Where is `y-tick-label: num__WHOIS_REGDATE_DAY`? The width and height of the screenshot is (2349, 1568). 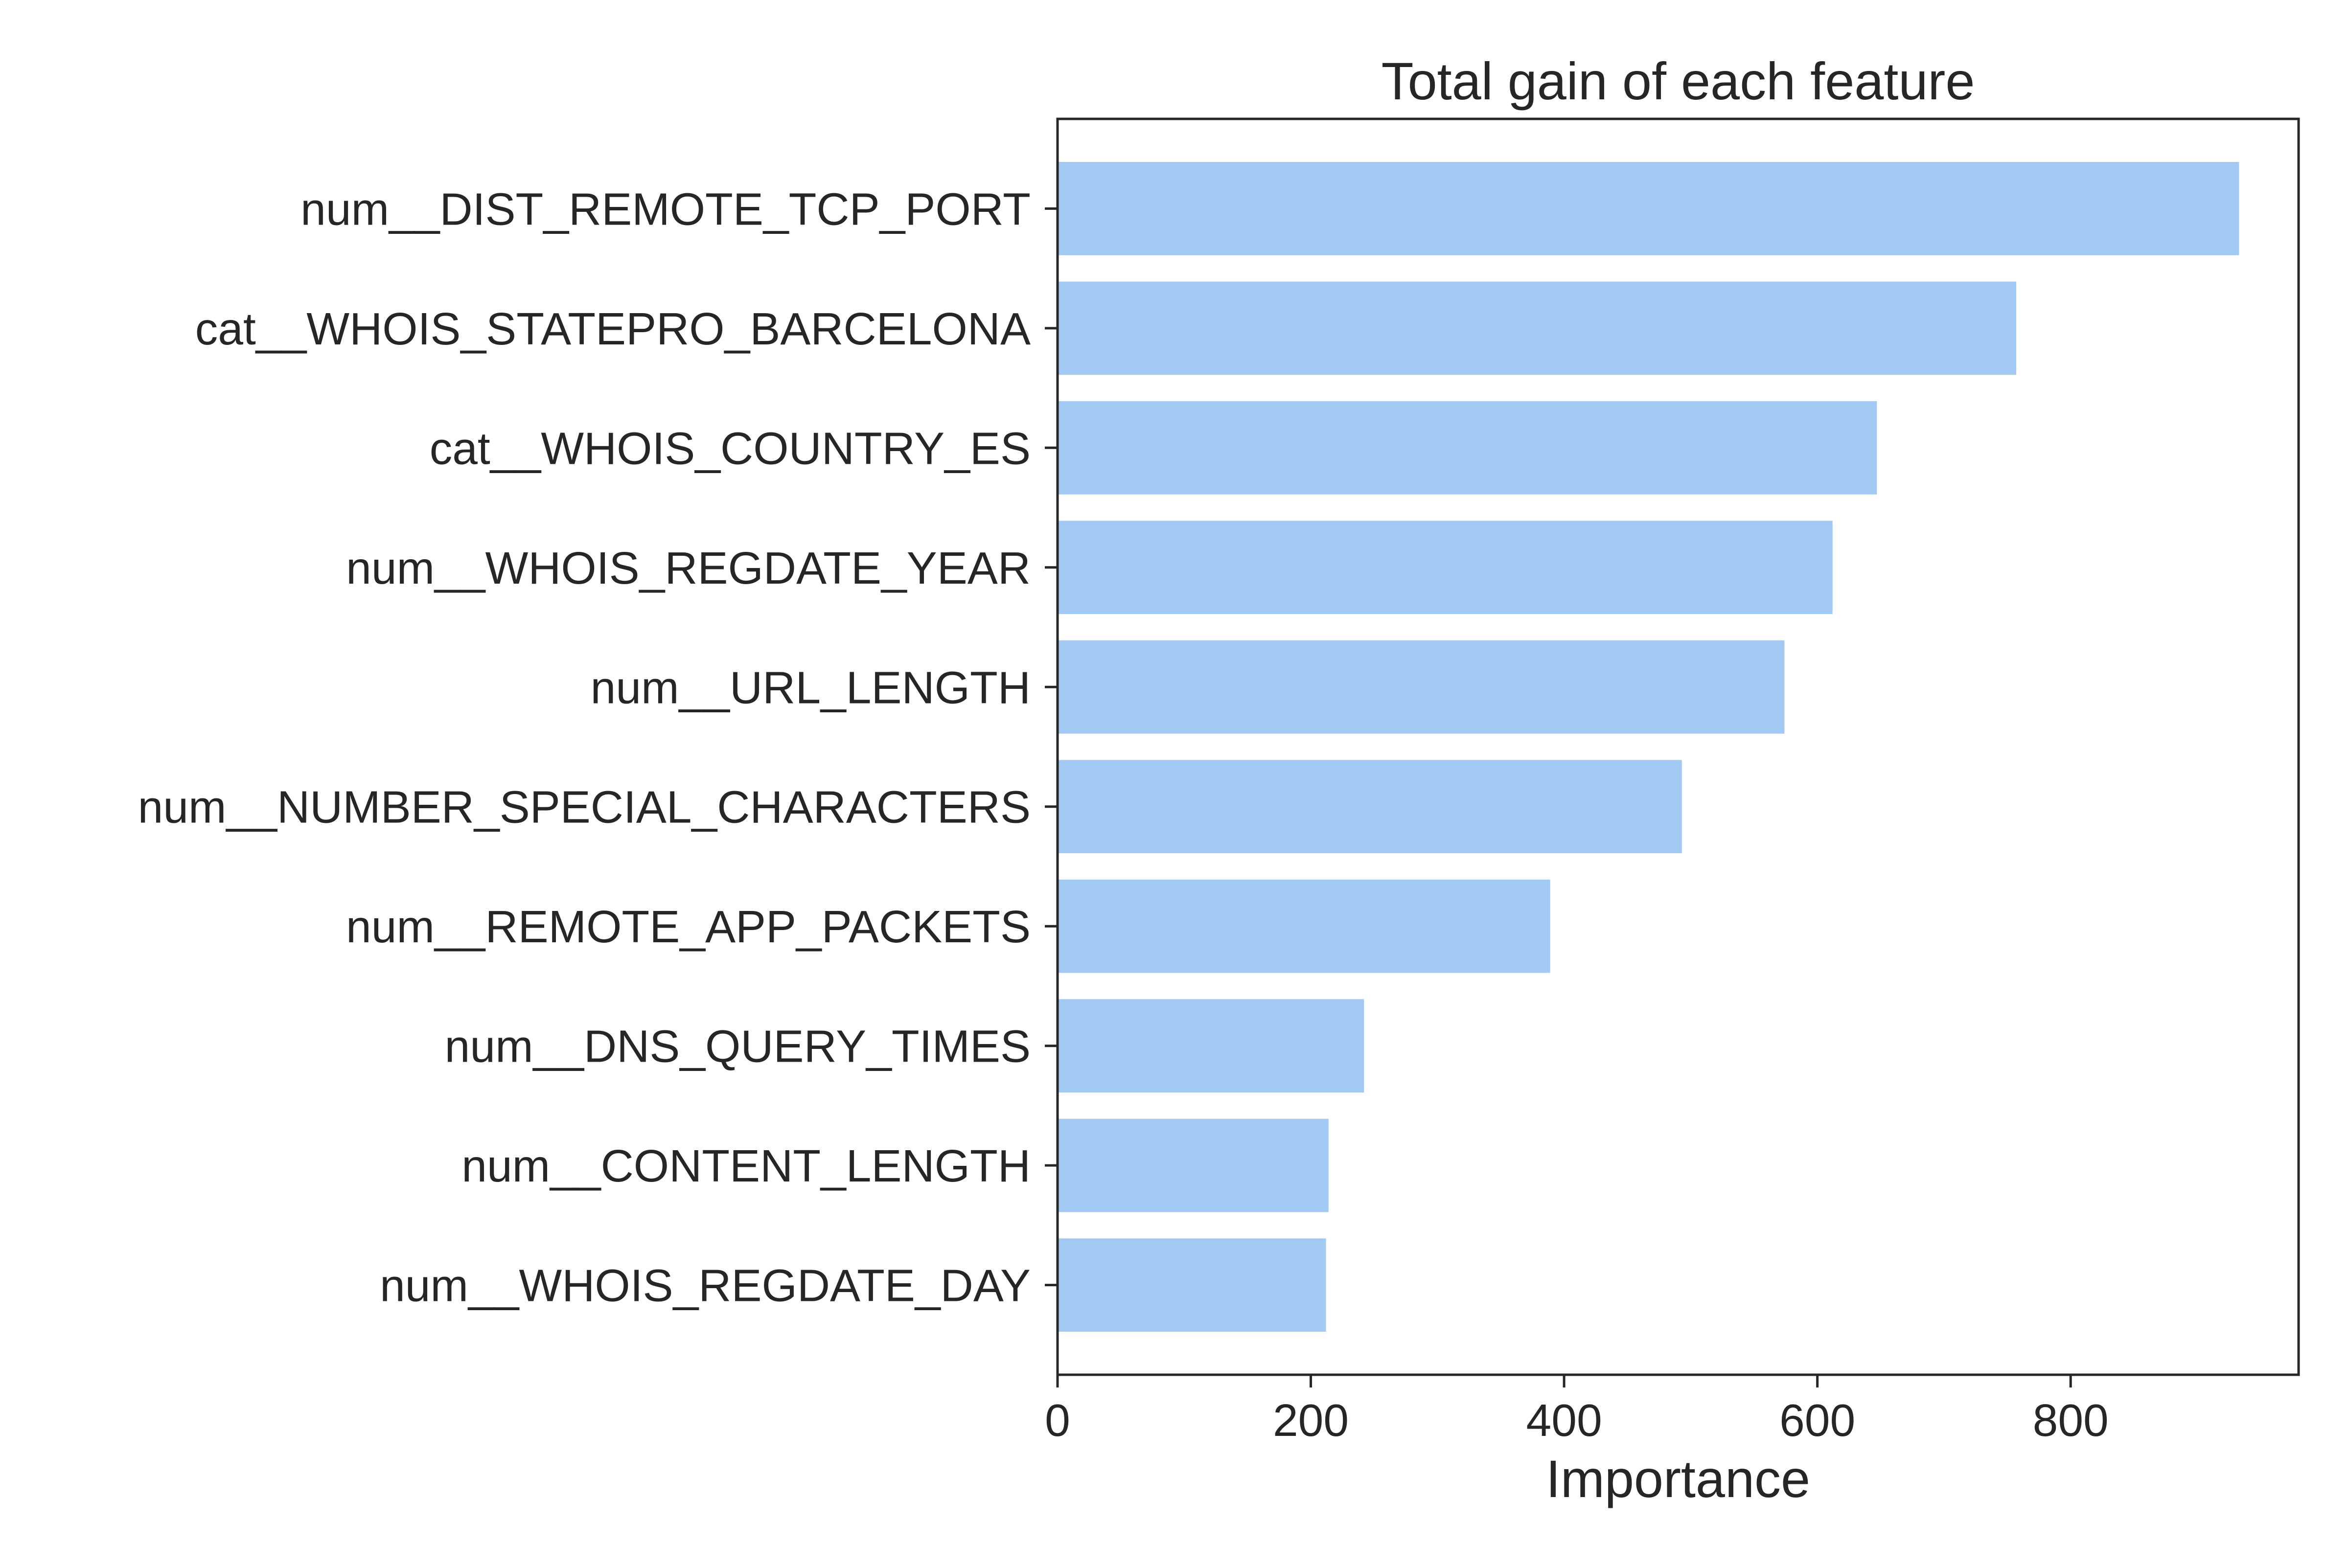 y-tick-label: num__WHOIS_REGDATE_DAY is located at coordinates (705, 1286).